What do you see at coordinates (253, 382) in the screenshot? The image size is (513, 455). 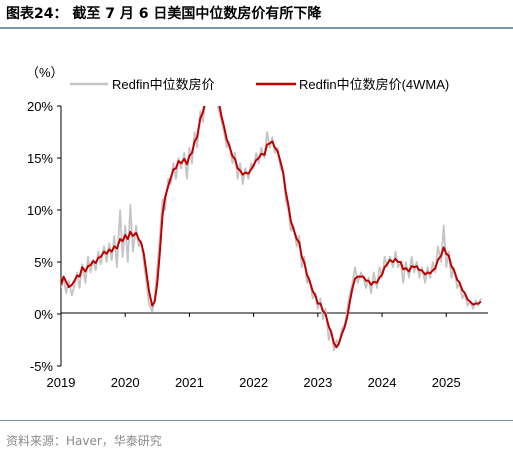 I see `x-tick-label: 2022` at bounding box center [253, 382].